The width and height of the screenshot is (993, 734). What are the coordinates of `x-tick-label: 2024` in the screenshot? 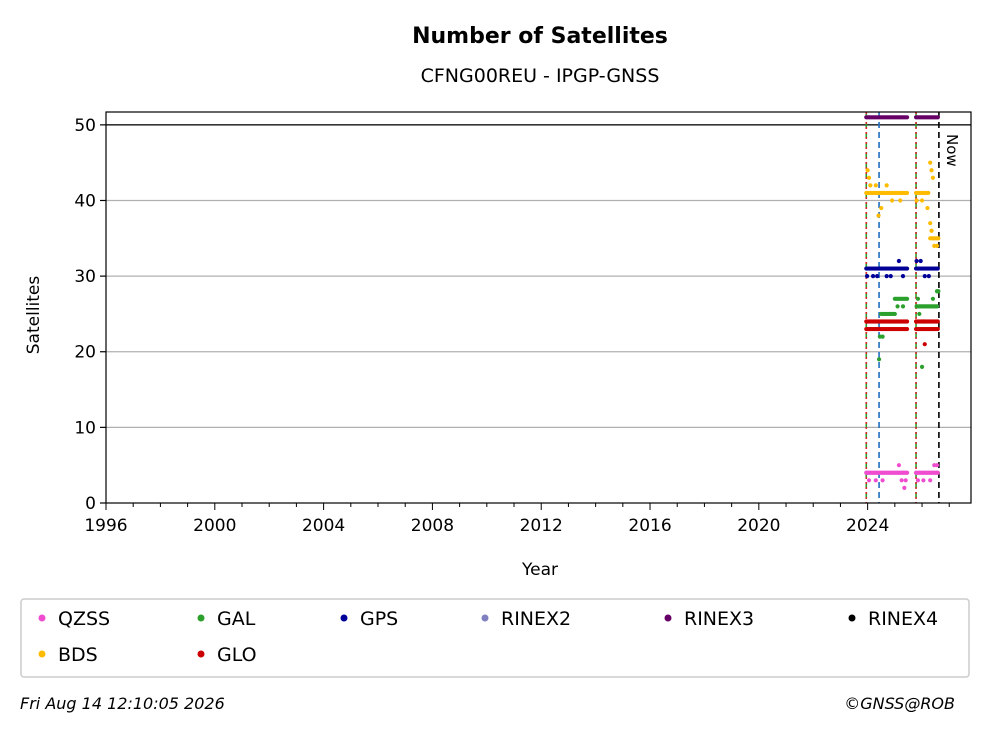 It's located at (867, 526).